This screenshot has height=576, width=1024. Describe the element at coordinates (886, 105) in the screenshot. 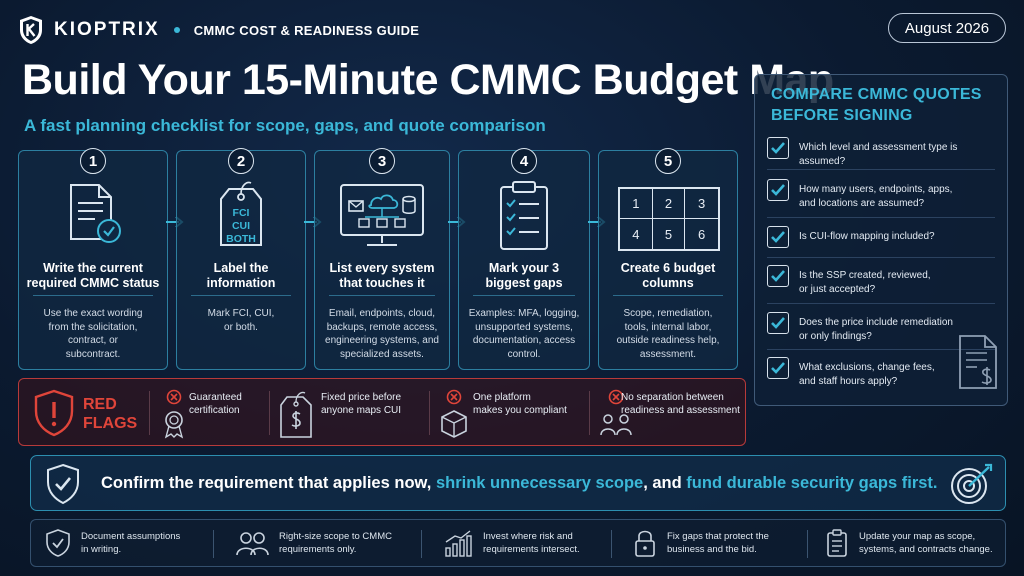

I see `panel-title: COMPARE CMMC QUOTES BEFORE SIGNING` at that location.